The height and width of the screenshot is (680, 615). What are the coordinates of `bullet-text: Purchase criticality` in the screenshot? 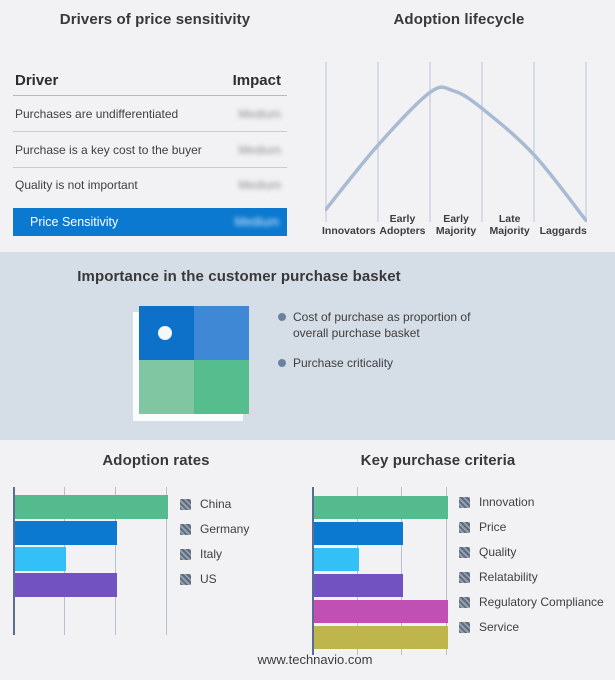 It's located at (343, 363).